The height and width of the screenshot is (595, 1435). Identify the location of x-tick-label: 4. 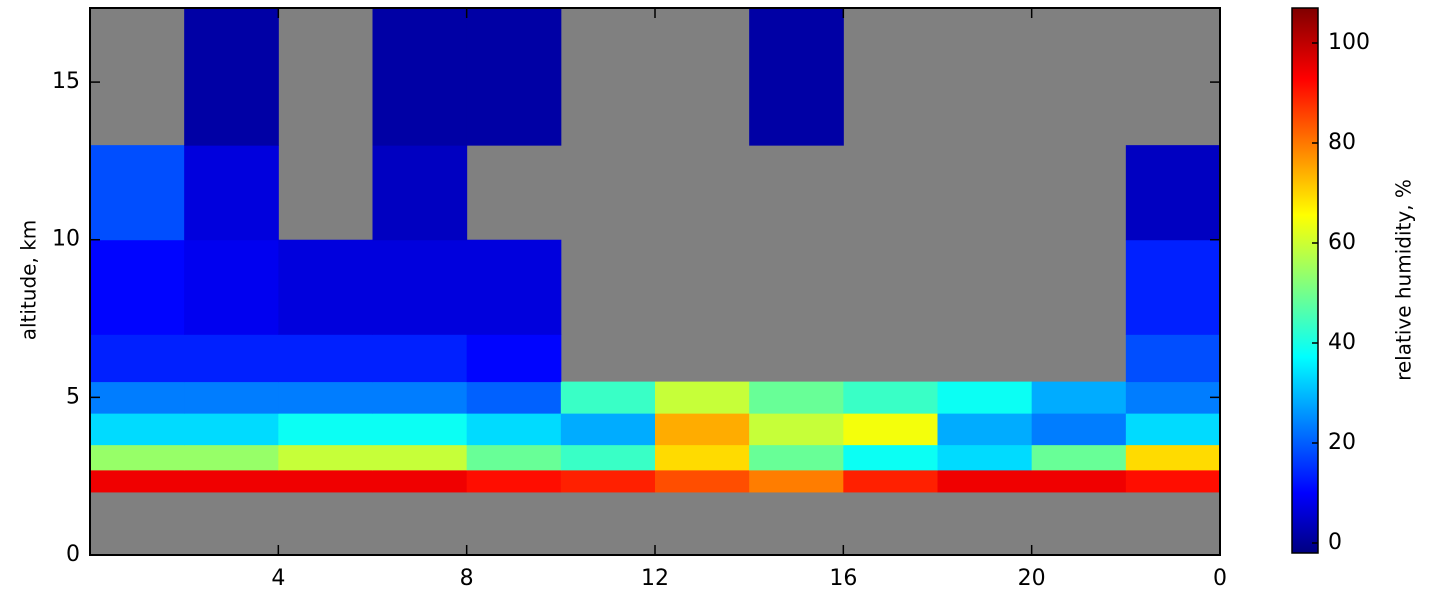
(278, 578).